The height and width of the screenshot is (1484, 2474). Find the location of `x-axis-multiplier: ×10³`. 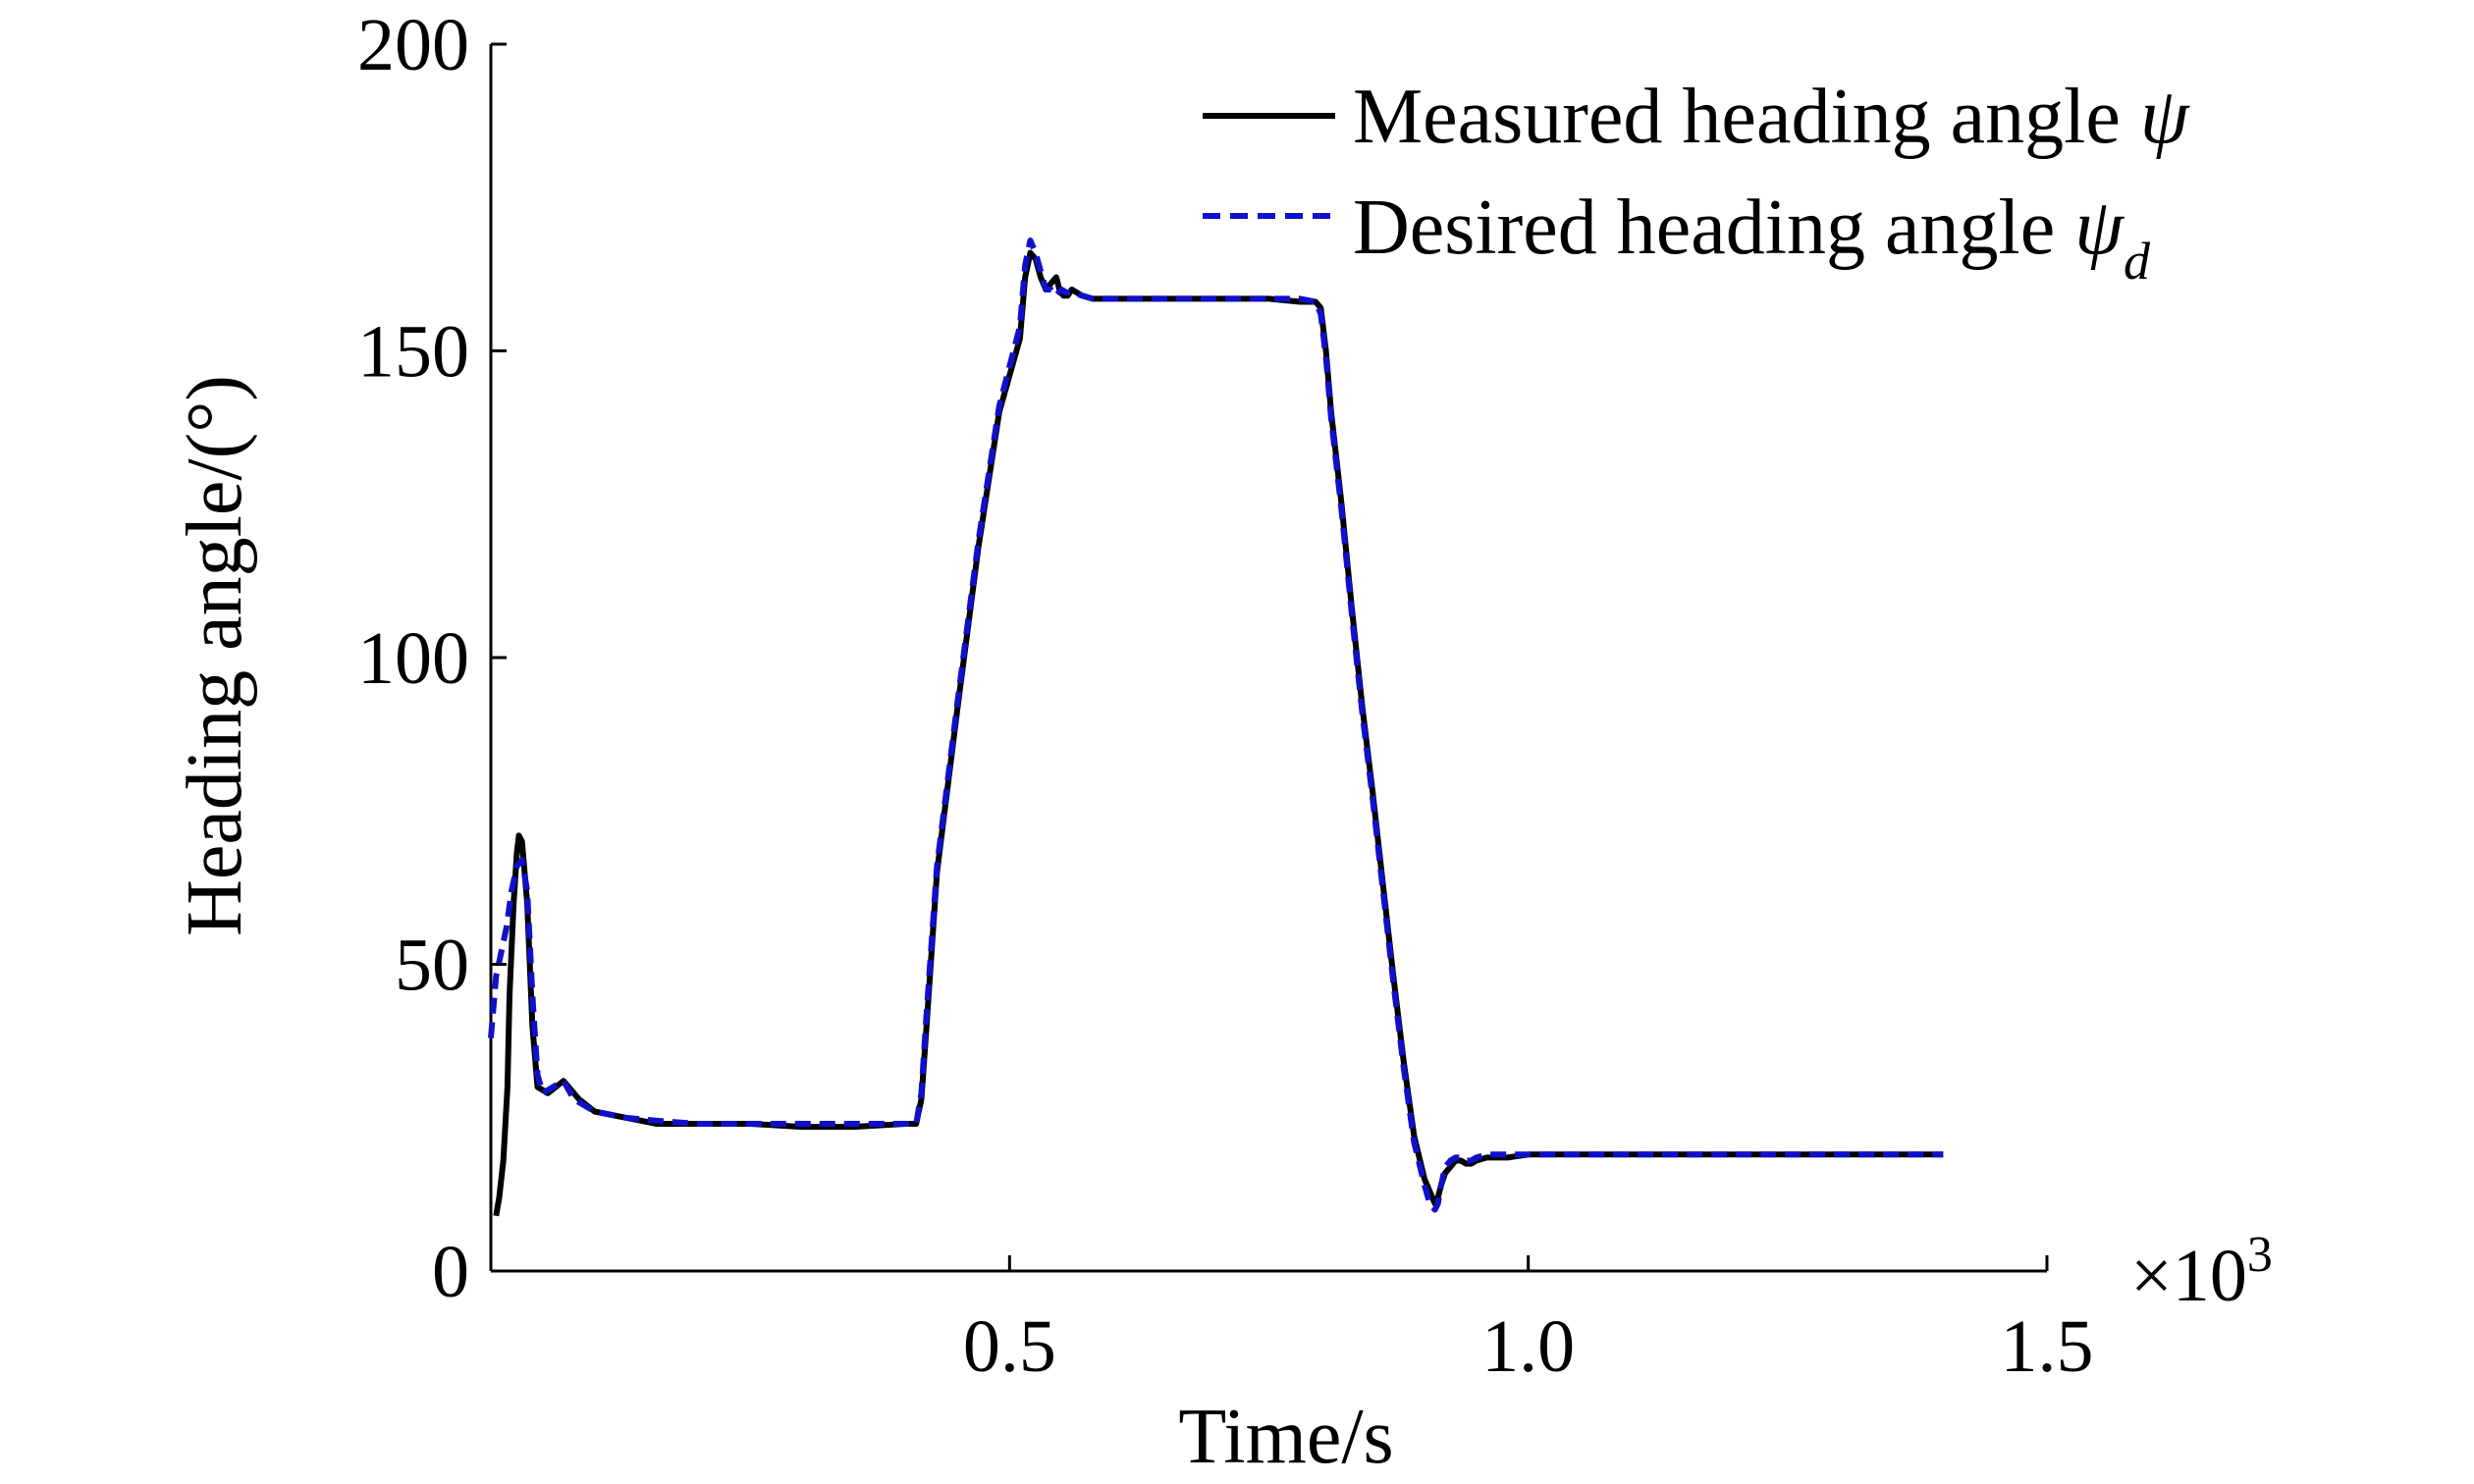

x-axis-multiplier: ×10³ is located at coordinates (2201, 1272).